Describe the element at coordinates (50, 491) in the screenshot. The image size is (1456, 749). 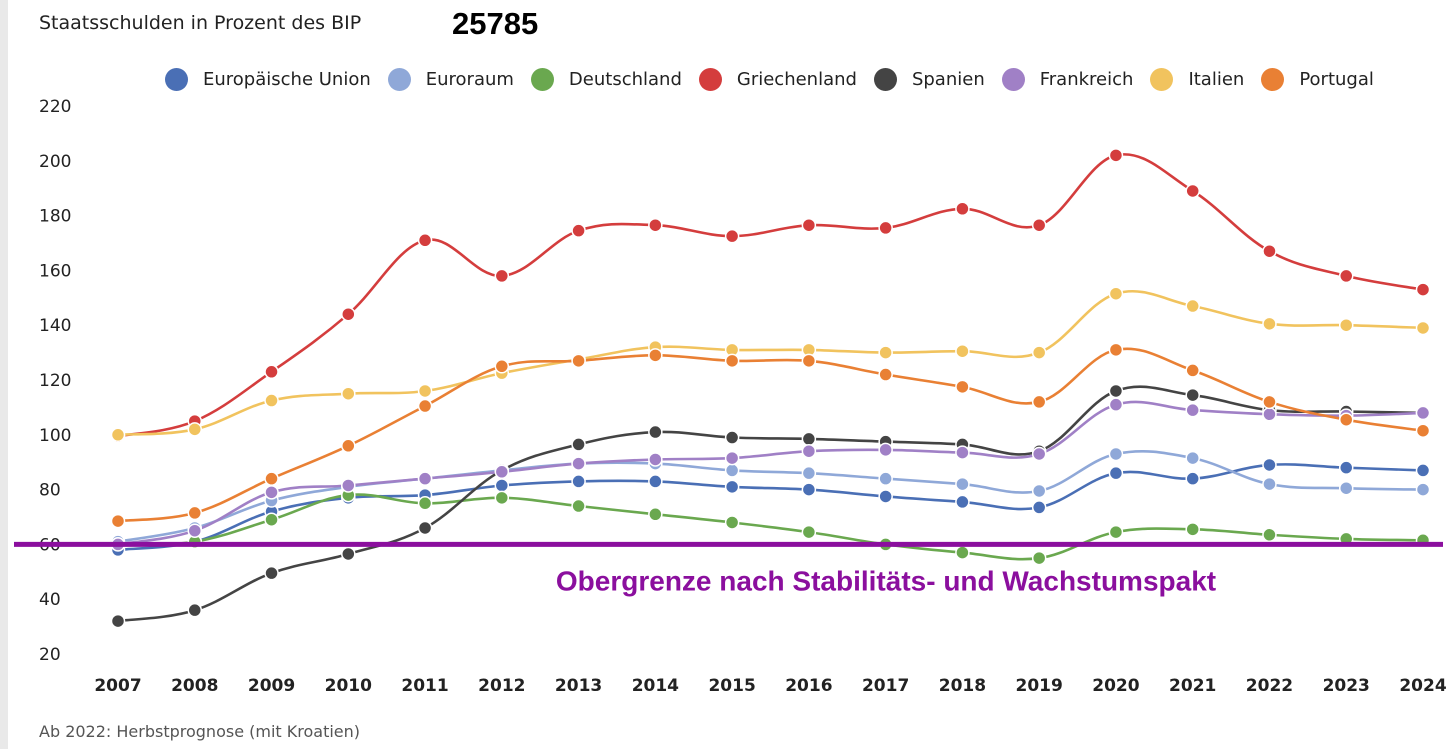
I see `y-tick-label: 80` at that location.